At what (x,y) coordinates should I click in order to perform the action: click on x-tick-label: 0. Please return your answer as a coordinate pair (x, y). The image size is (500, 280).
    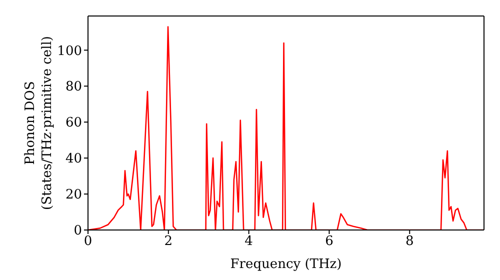
    Looking at the image, I should click on (88, 242).